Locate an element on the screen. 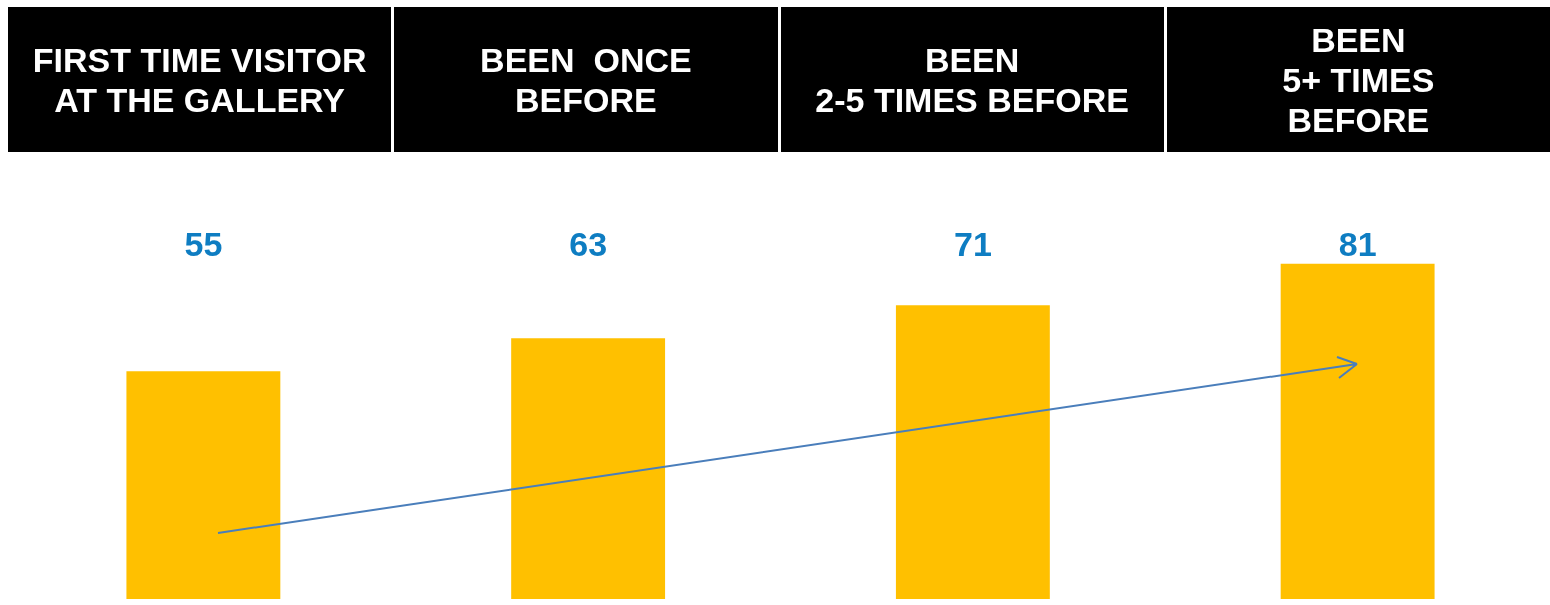 The height and width of the screenshot is (605, 1550). data-label: 63 is located at coordinates (588, 244).